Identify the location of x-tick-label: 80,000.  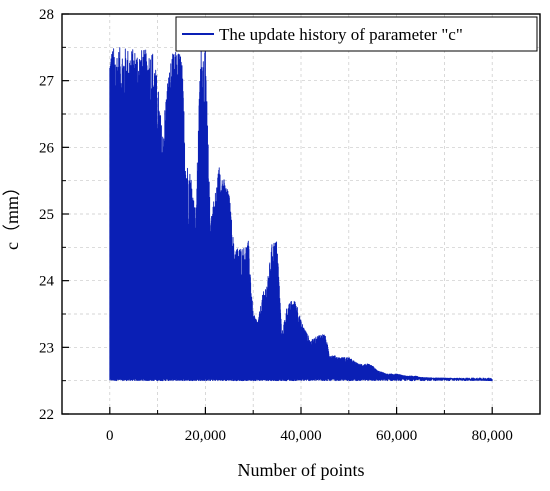
(492, 436).